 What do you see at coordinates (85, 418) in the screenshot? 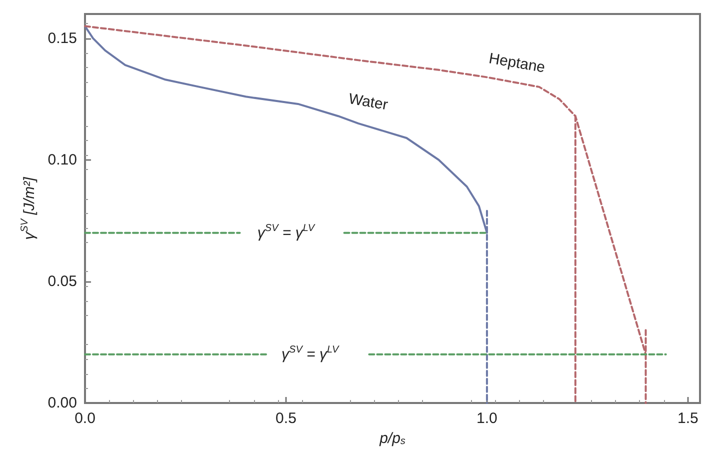
I see `x-tick-label: 0.0` at bounding box center [85, 418].